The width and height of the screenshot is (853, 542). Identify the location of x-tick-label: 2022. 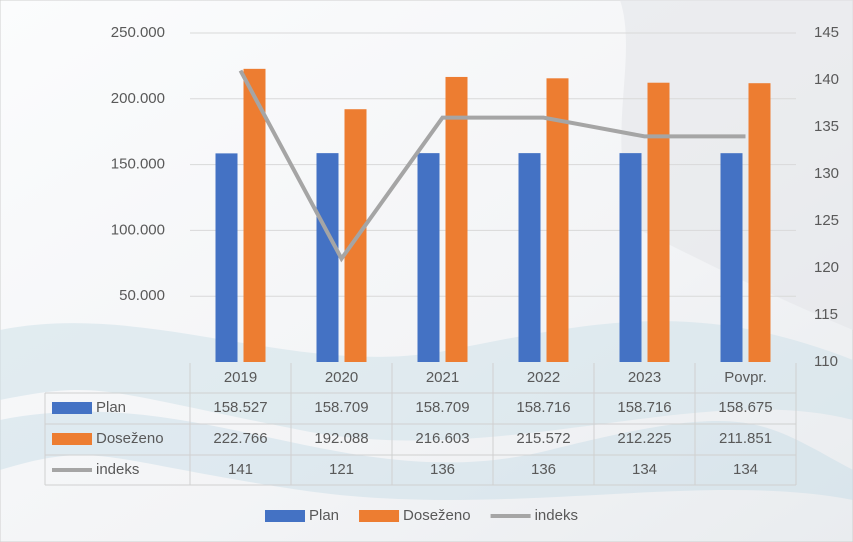
(543, 377).